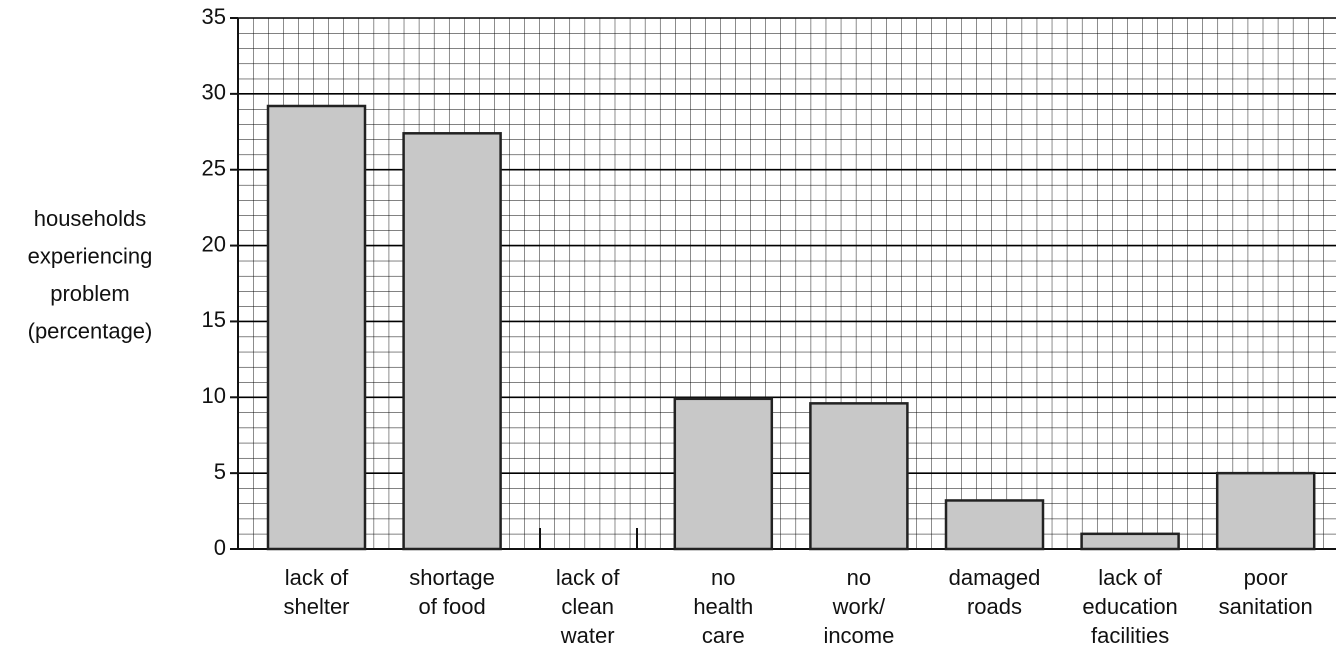 Image resolution: width=1336 pixels, height=659 pixels. Describe the element at coordinates (859, 606) in the screenshot. I see `x-tick-label: work/` at that location.